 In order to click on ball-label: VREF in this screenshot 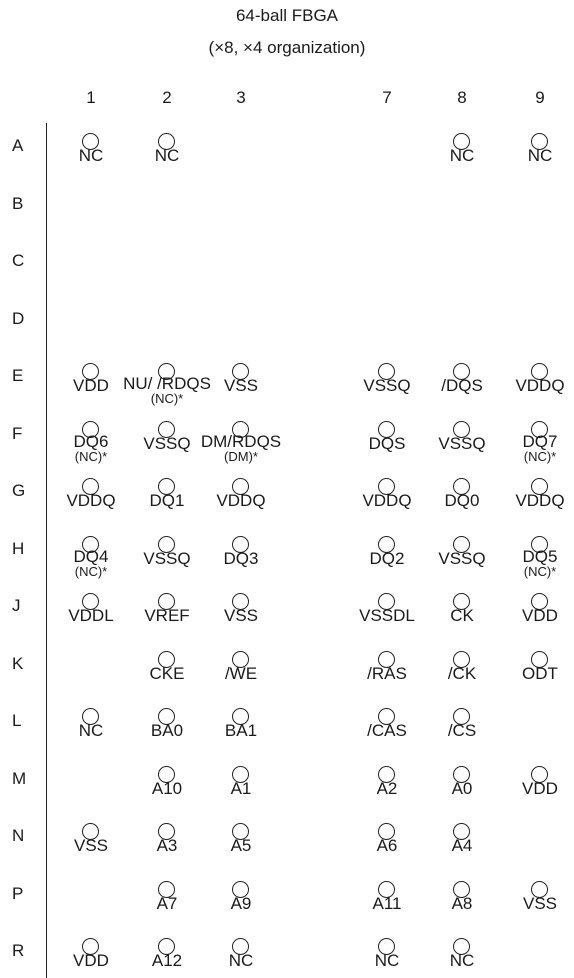, I will do `click(167, 615)`.